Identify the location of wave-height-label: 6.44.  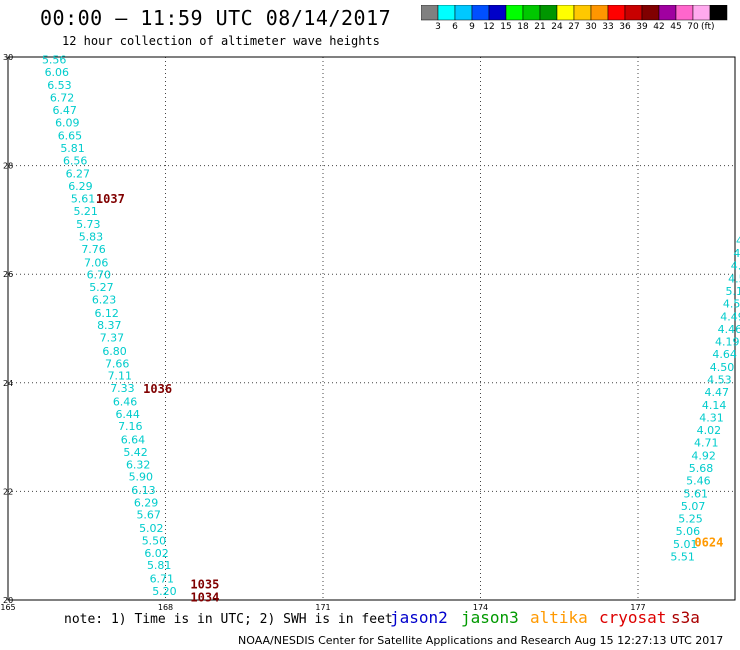
(127, 414).